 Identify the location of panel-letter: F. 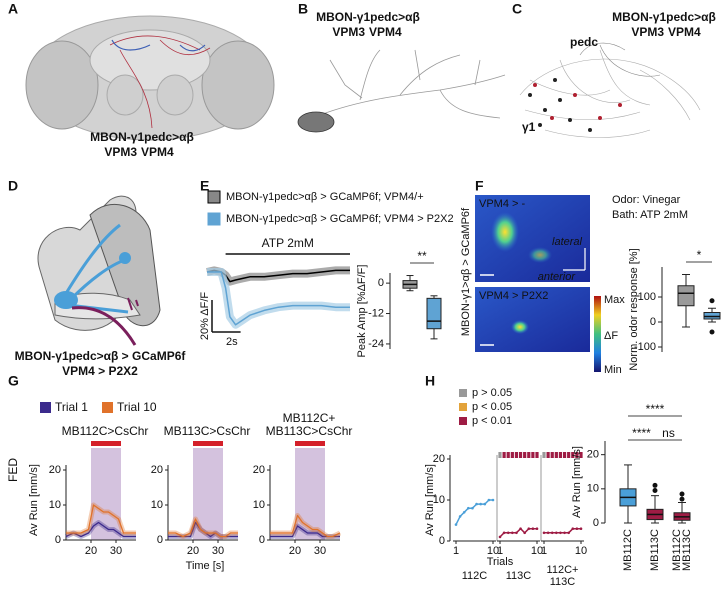
(479, 186).